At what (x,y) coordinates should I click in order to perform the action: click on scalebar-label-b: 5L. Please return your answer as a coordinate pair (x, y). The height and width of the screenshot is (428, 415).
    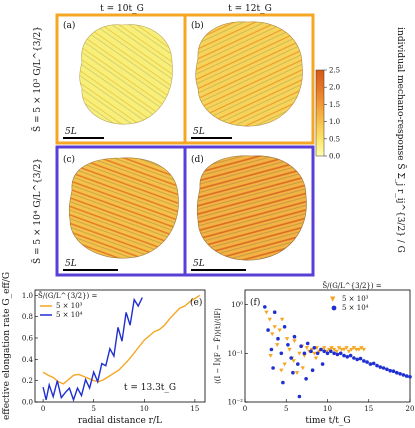
    Looking at the image, I should click on (199, 132).